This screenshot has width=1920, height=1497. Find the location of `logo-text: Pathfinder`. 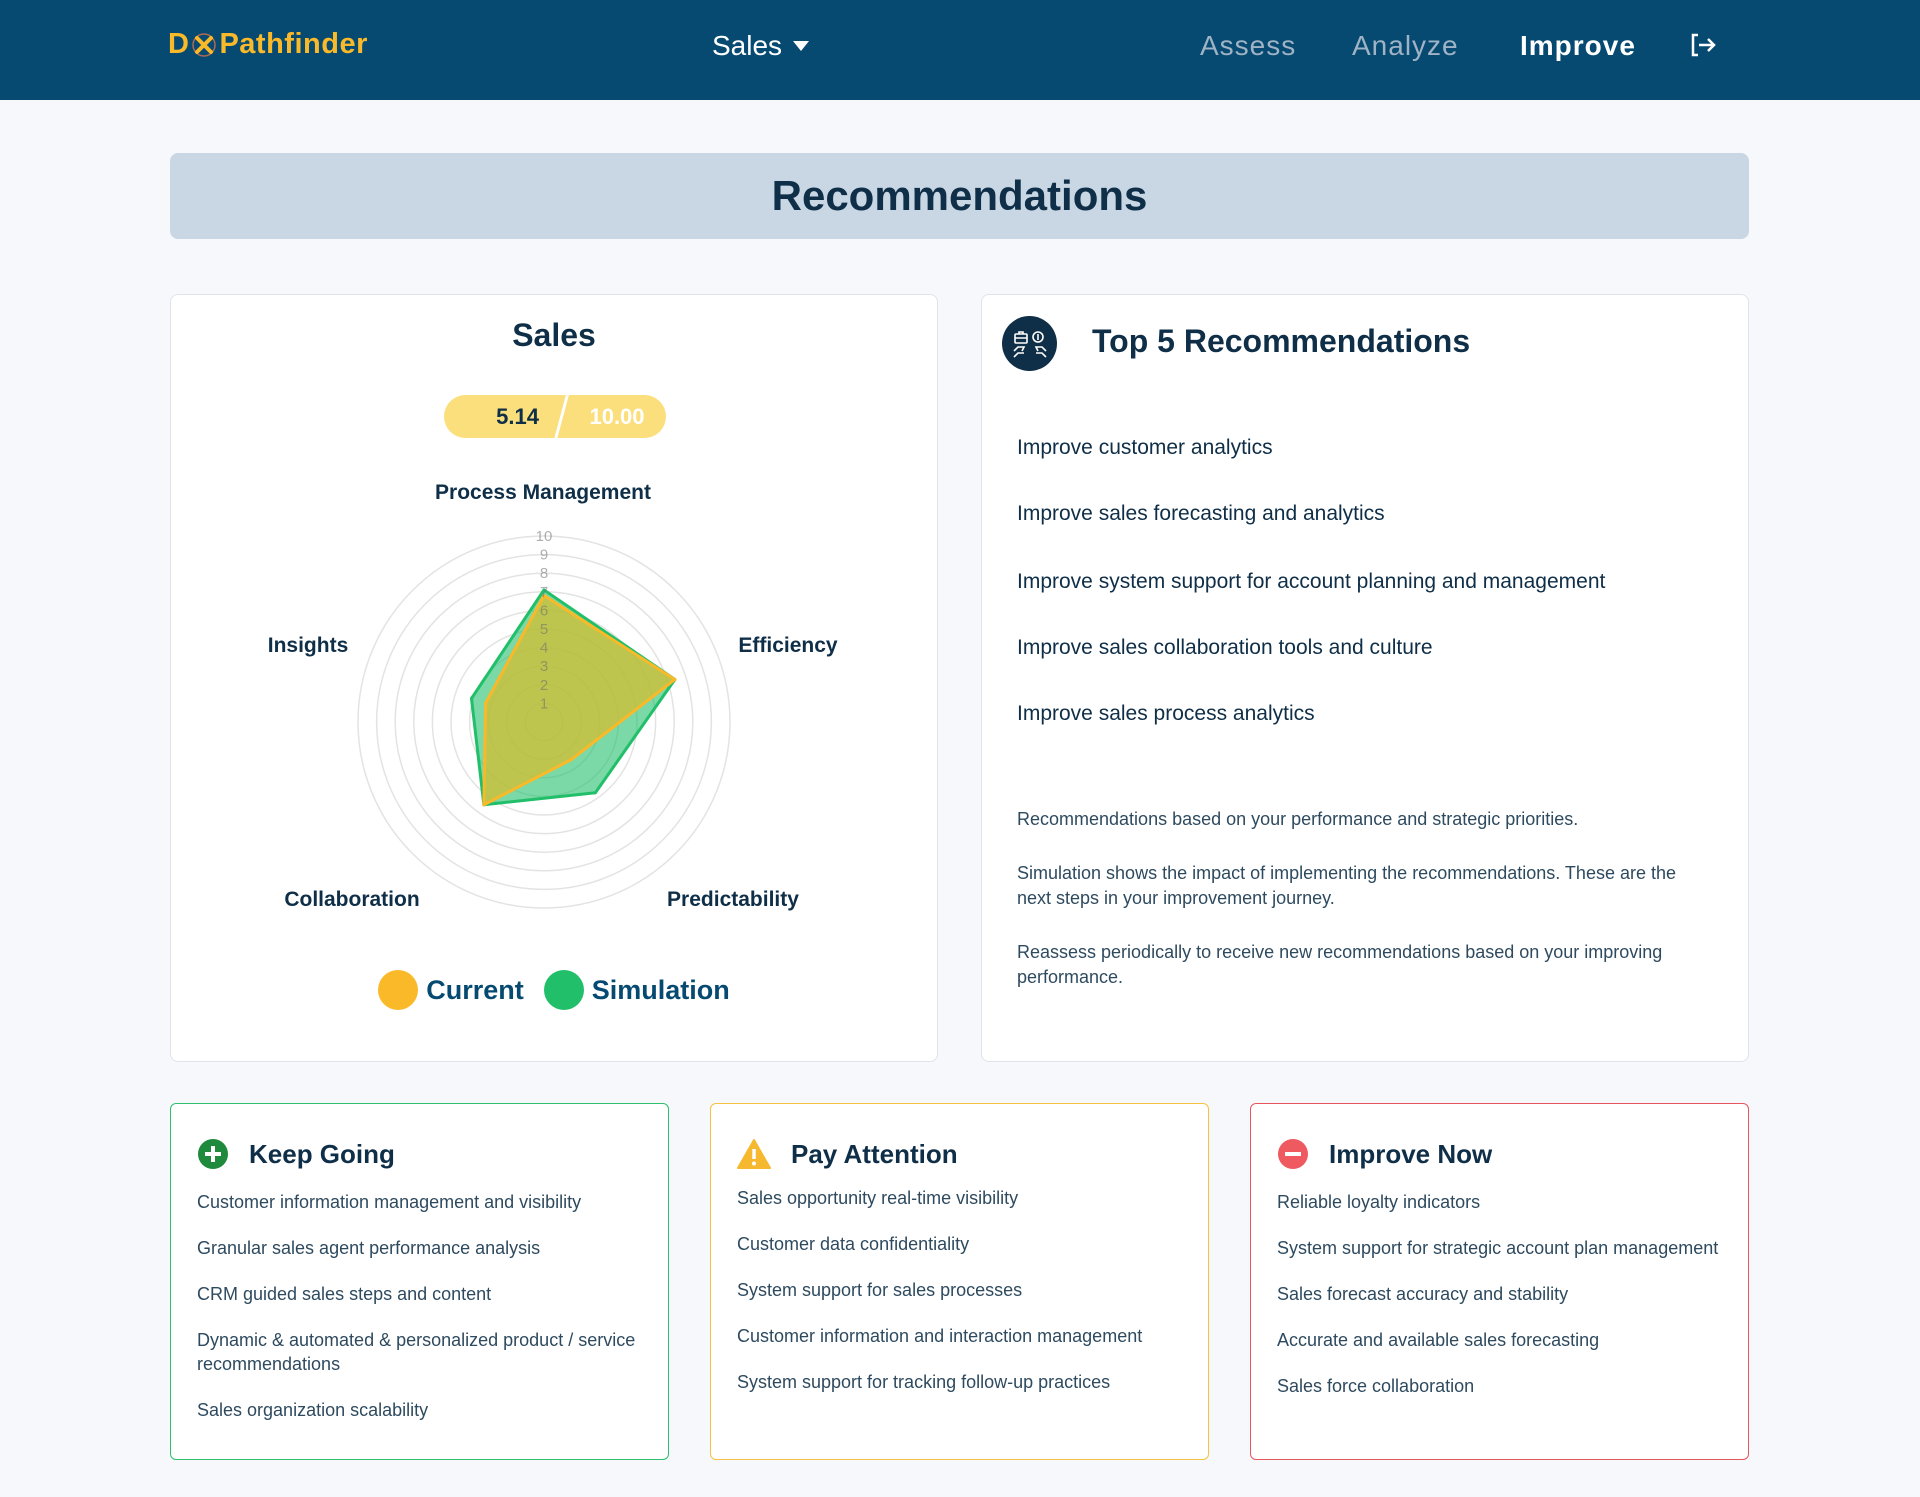

logo-text: Pathfinder is located at coordinates (293, 44).